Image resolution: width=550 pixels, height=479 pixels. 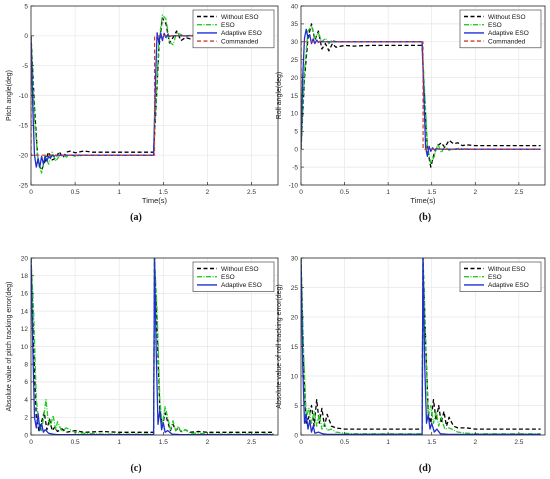 I want to click on y-tick-label: 18, so click(x=25, y=276).